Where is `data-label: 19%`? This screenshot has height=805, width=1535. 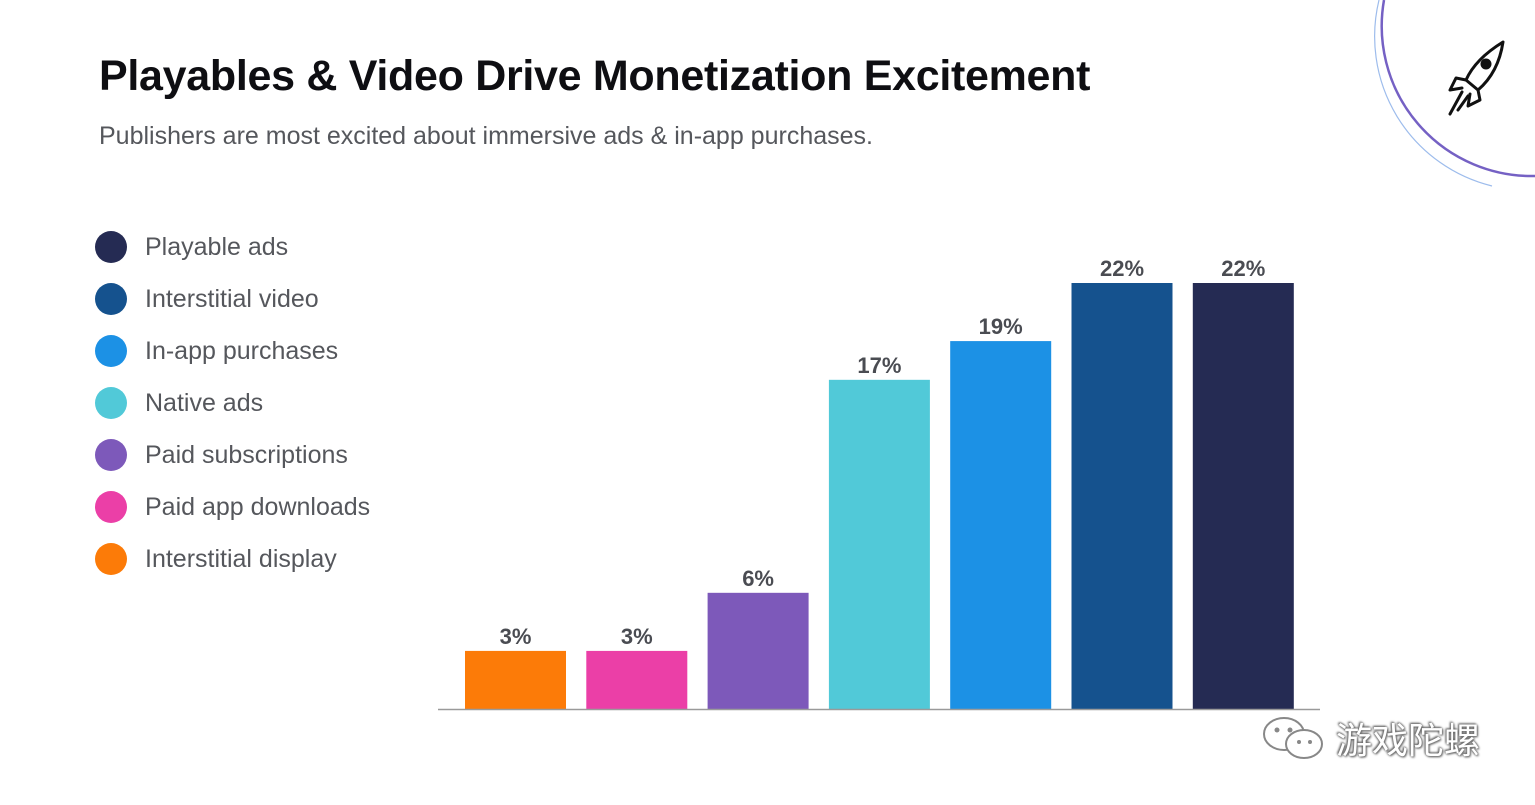
data-label: 19% is located at coordinates (1001, 326).